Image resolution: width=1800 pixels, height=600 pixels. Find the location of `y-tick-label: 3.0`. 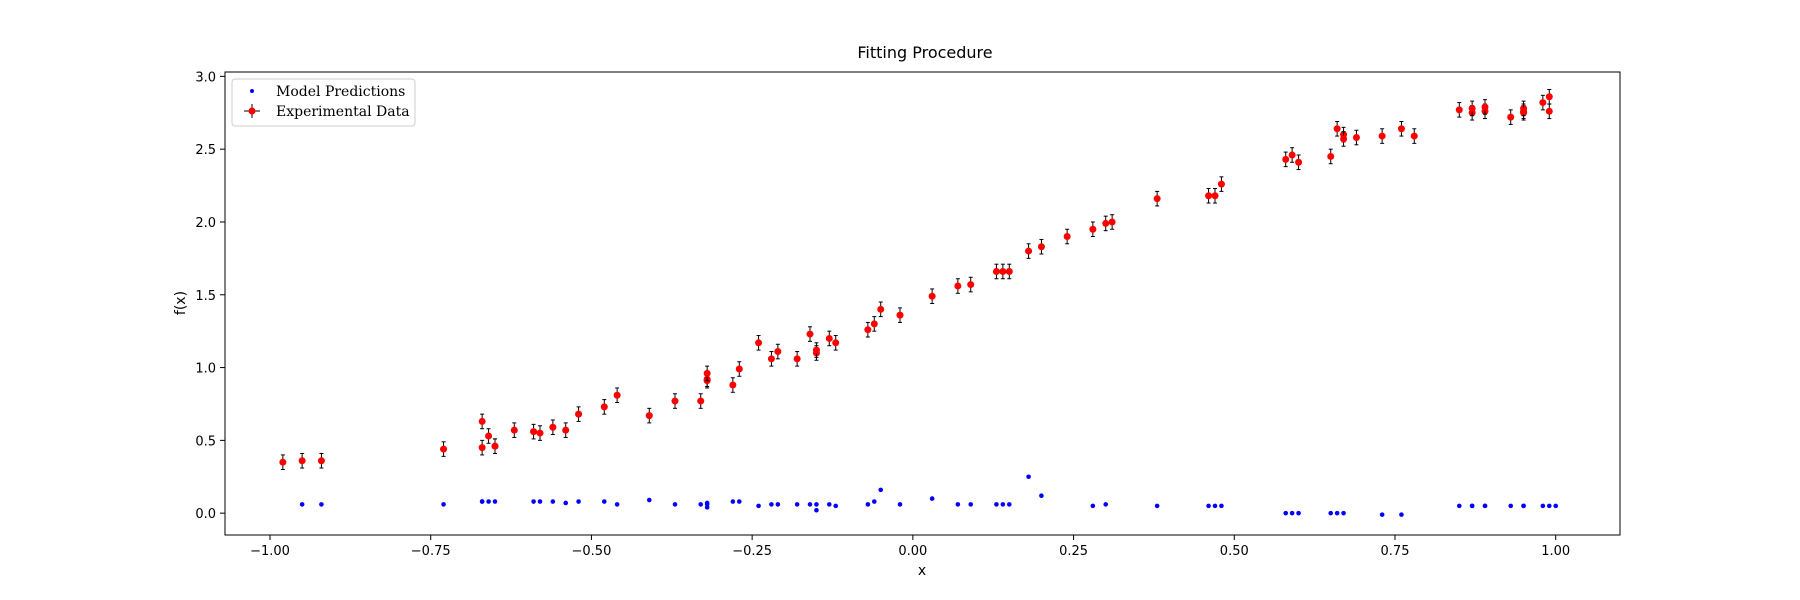

y-tick-label: 3.0 is located at coordinates (205, 77).